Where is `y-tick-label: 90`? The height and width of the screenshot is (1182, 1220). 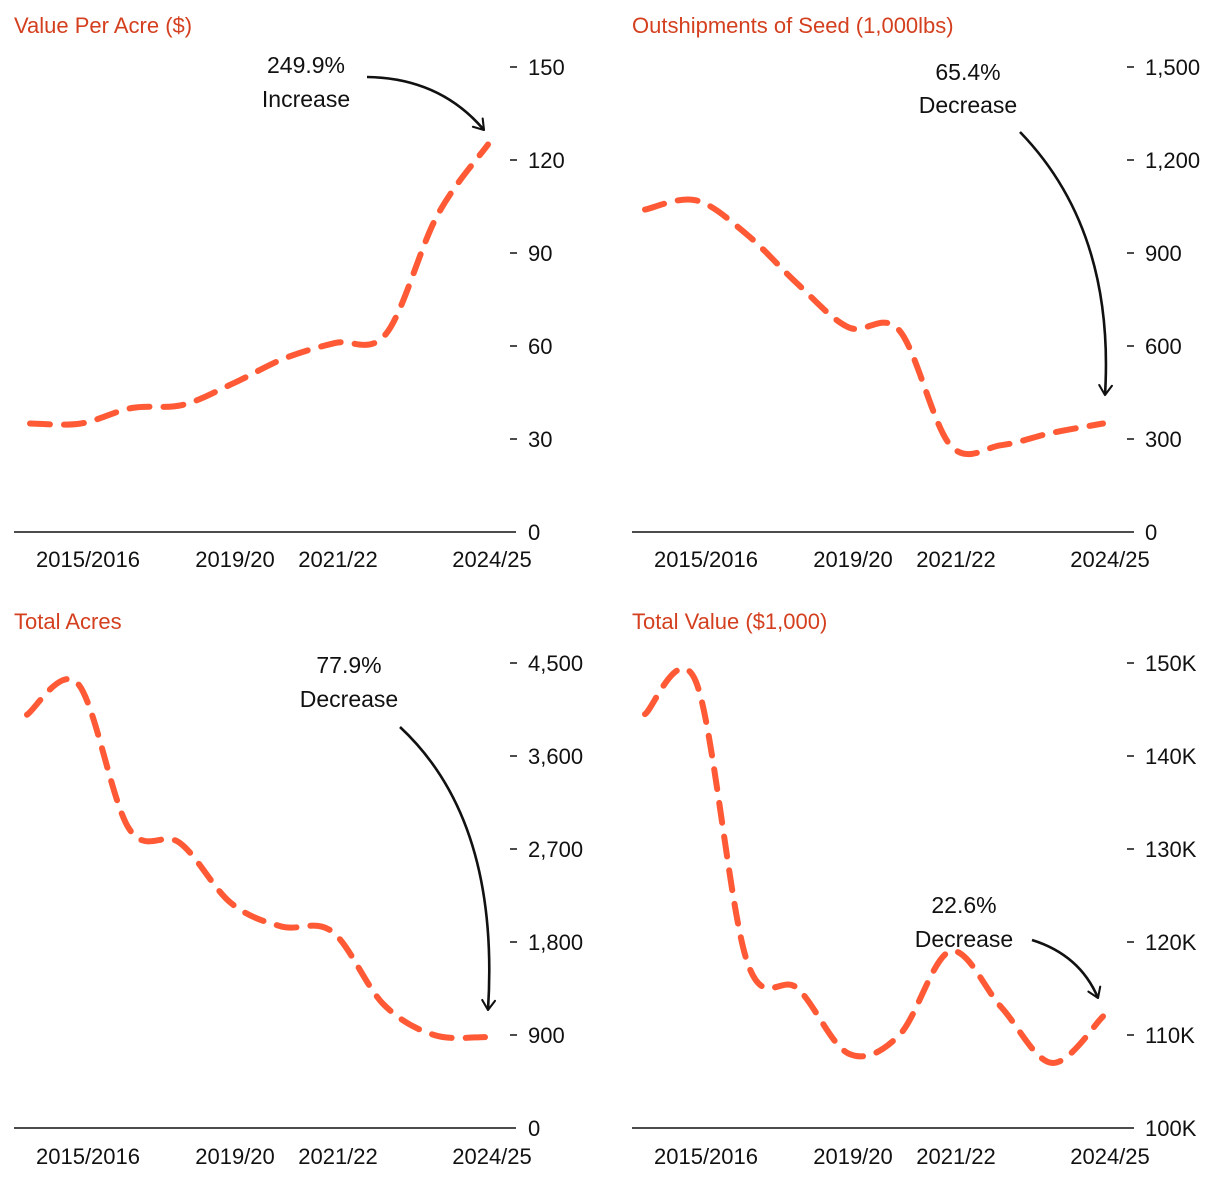
y-tick-label: 90 is located at coordinates (540, 253).